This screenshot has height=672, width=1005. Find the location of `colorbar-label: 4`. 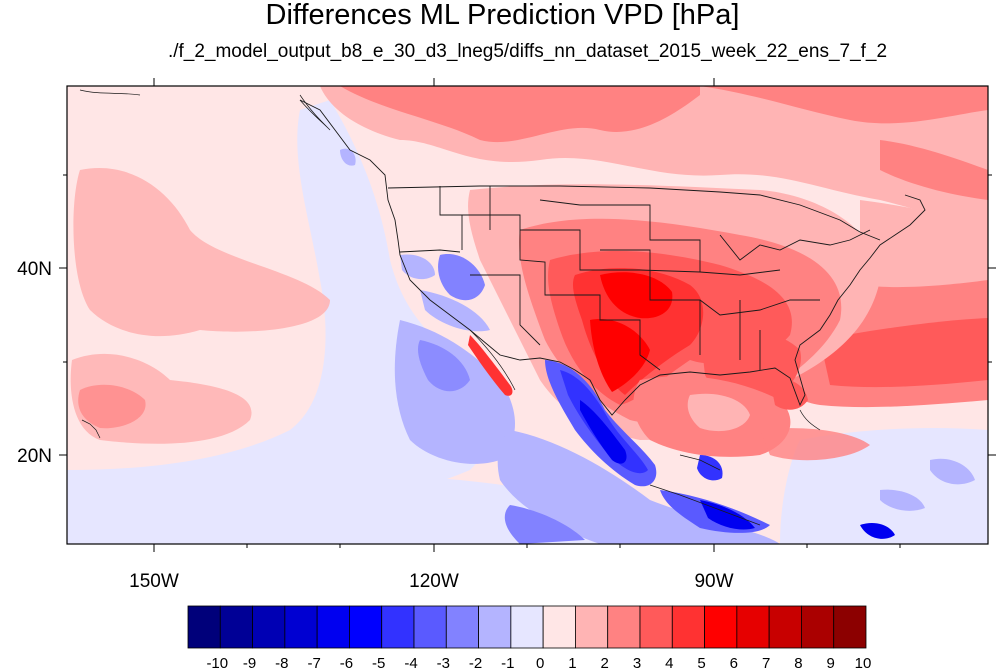

colorbar-label: 4 is located at coordinates (669, 663).